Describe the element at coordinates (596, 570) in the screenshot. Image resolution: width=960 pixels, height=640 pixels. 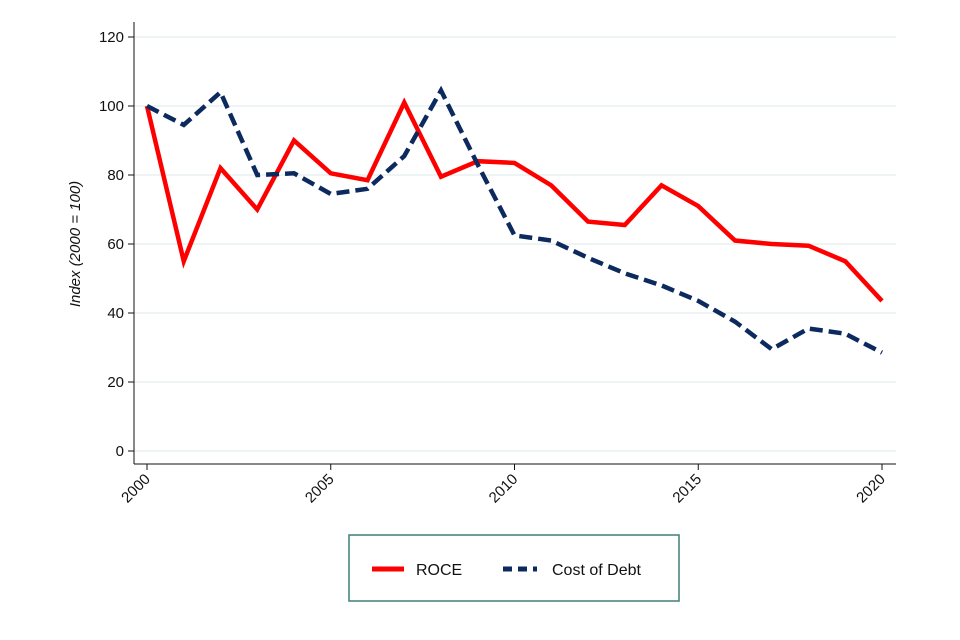
I see `legend-label-cost-of-debt: Cost of Debt` at that location.